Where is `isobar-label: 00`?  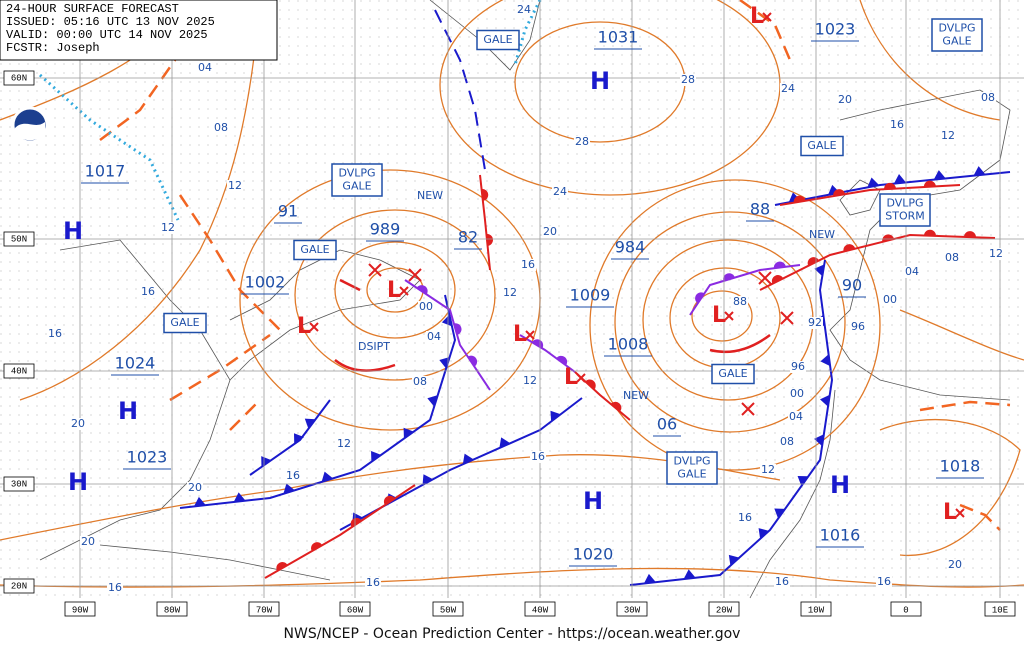
isobar-label: 00 is located at coordinates (426, 306).